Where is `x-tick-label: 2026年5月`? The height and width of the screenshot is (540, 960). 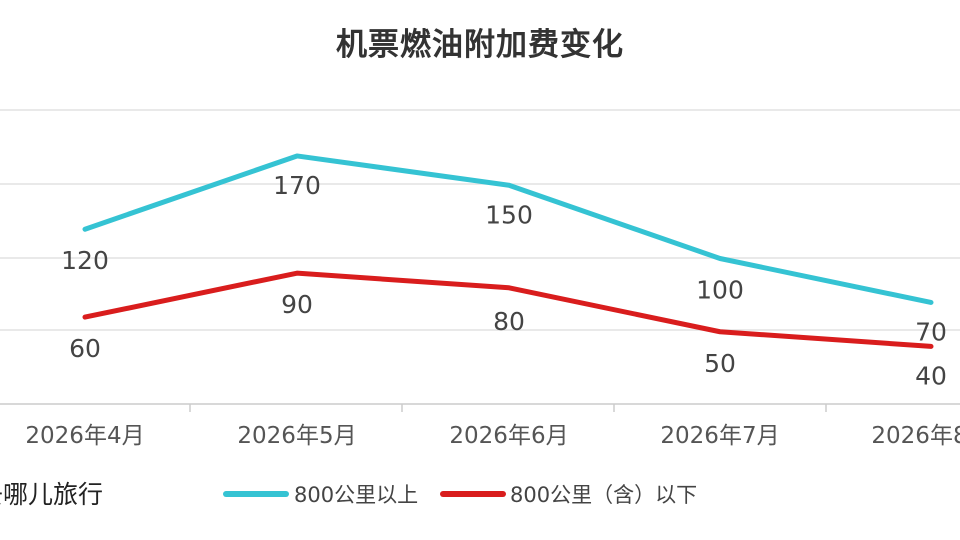 x-tick-label: 2026年5月 is located at coordinates (296, 436).